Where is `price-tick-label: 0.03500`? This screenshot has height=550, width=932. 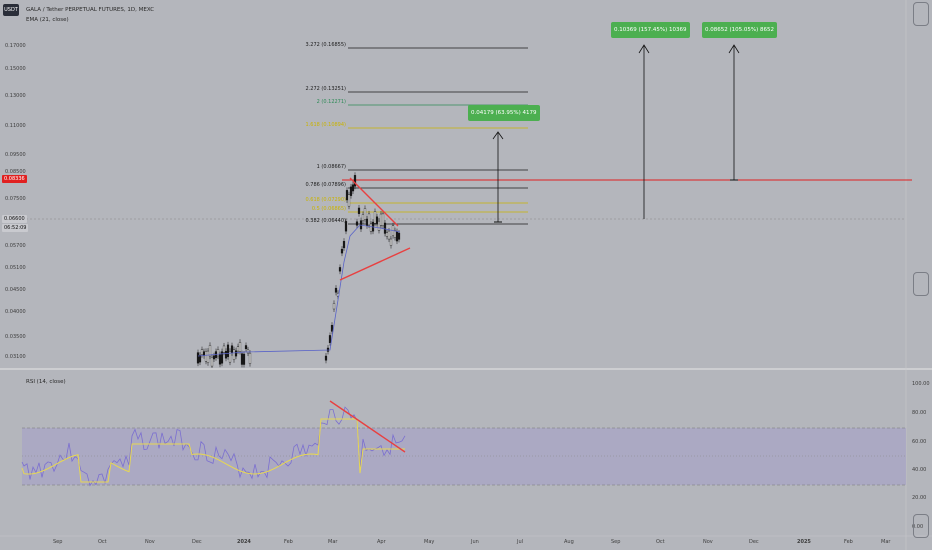 price-tick-label: 0.03500 is located at coordinates (15, 337).